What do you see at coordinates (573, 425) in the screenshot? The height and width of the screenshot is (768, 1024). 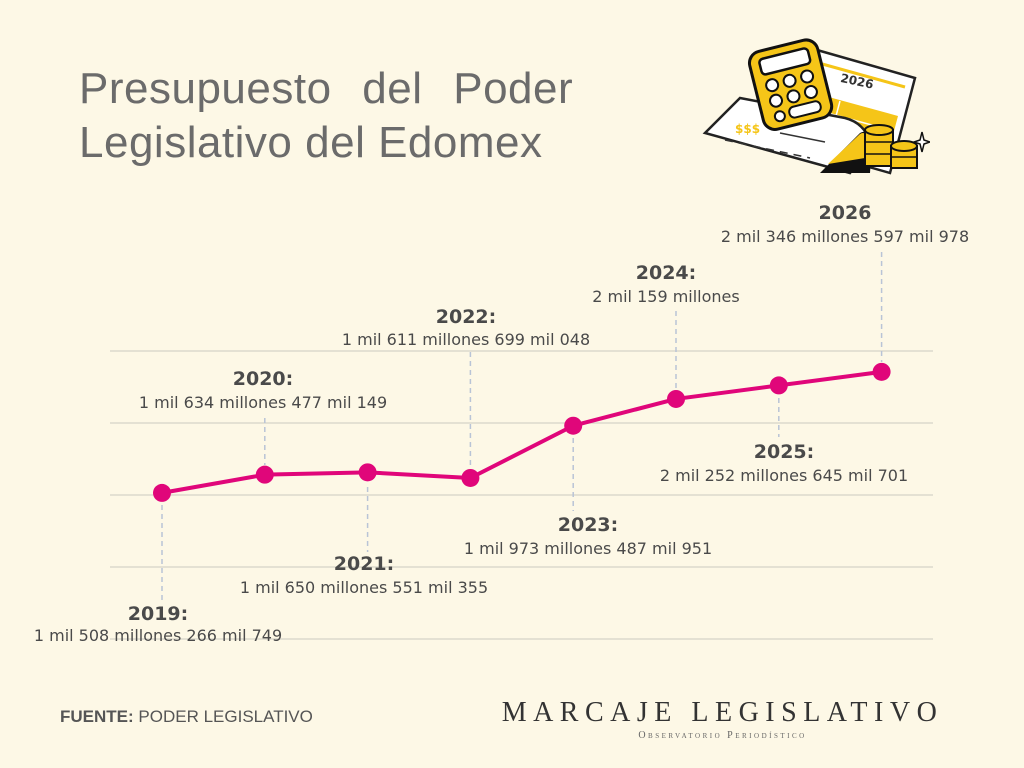 I see `data-point-2023` at bounding box center [573, 425].